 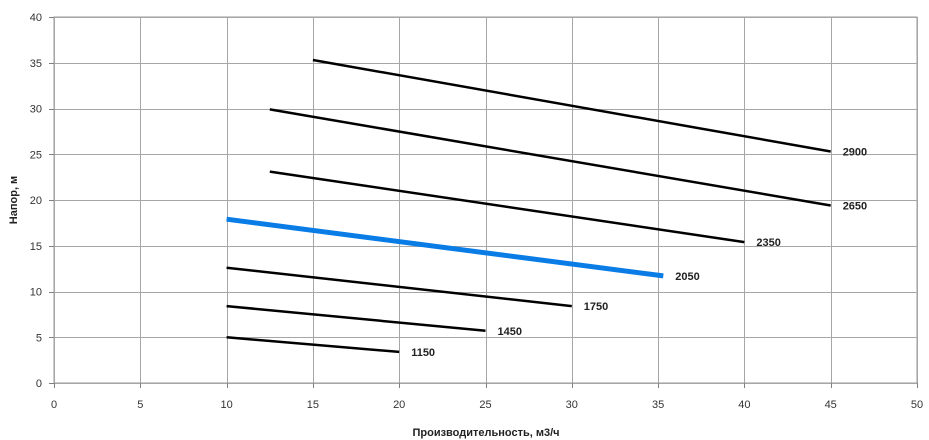 I want to click on y-axis-ticks: 0 5 10 15 20 25 30 35 40, so click(x=36, y=201).